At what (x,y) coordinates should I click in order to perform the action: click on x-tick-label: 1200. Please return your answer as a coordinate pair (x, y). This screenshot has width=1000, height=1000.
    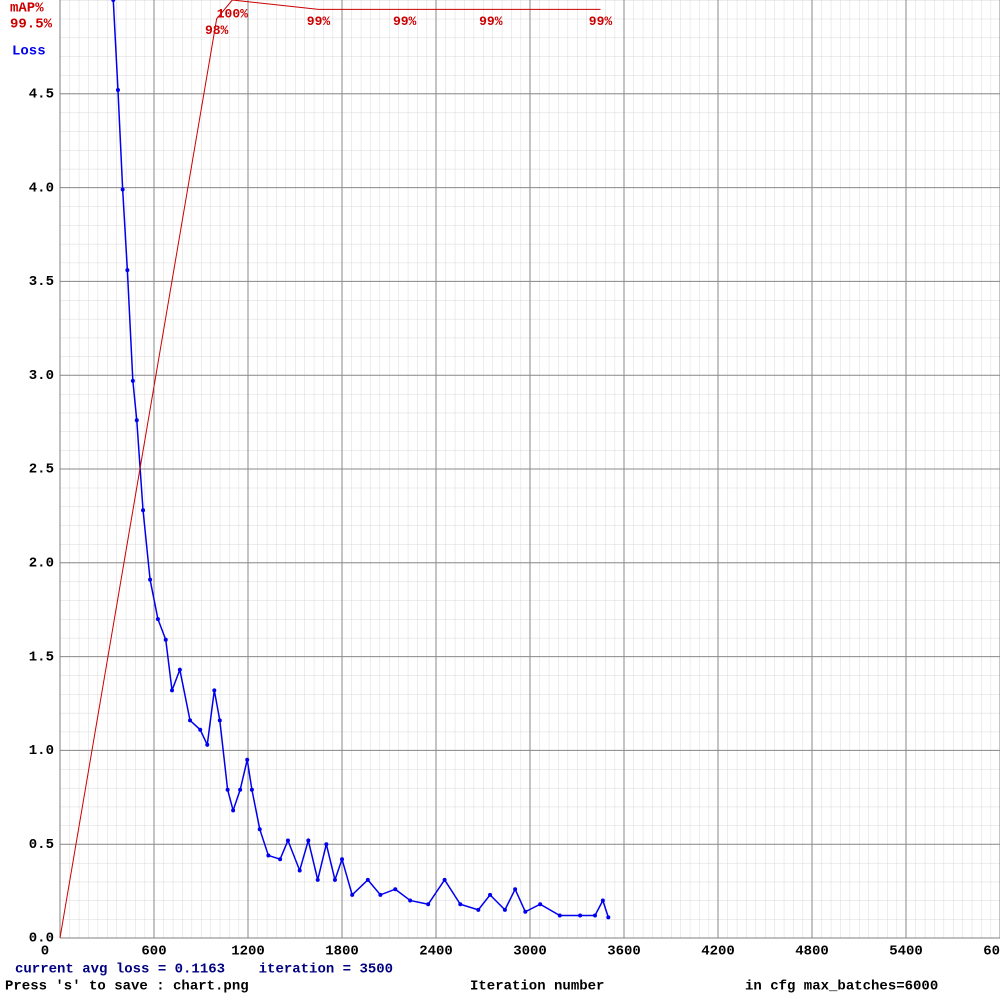
    Looking at the image, I should click on (248, 952).